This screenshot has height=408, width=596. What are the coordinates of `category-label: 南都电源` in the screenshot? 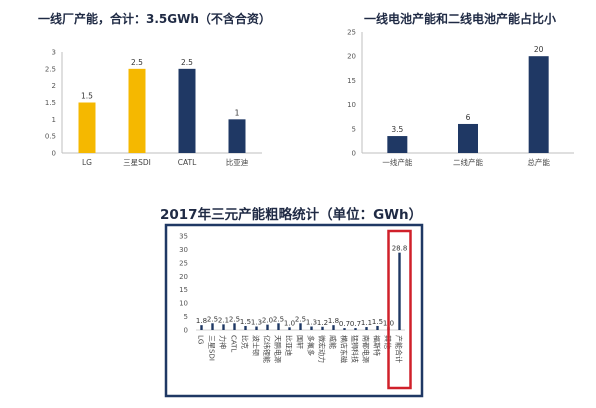 It's located at (366, 349).